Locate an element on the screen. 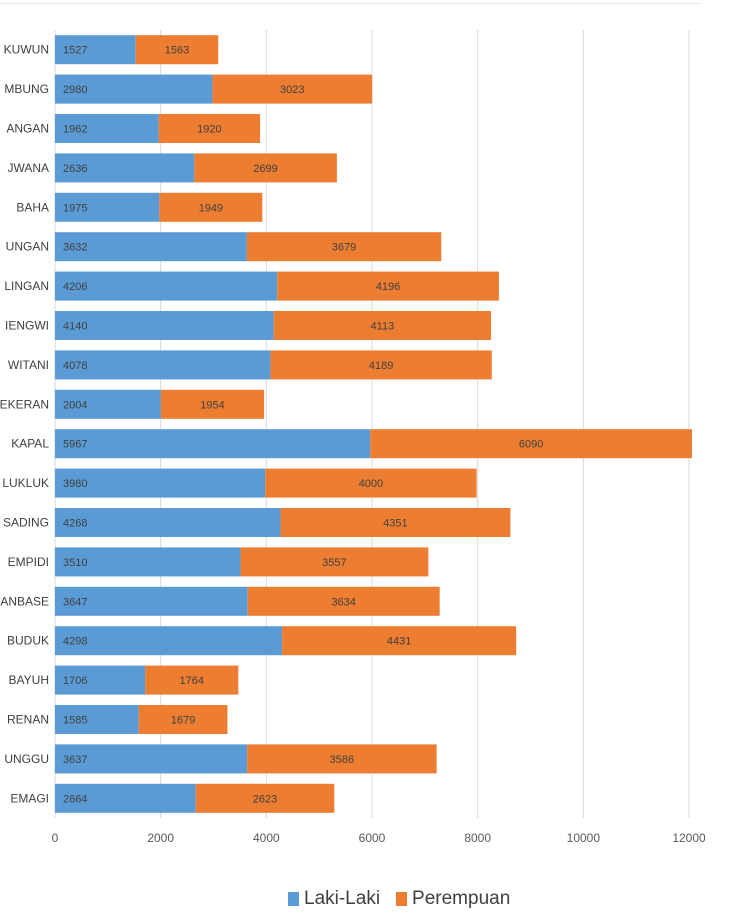 The width and height of the screenshot is (756, 916). data-label-laki-laki: 2664 is located at coordinates (75, 799).